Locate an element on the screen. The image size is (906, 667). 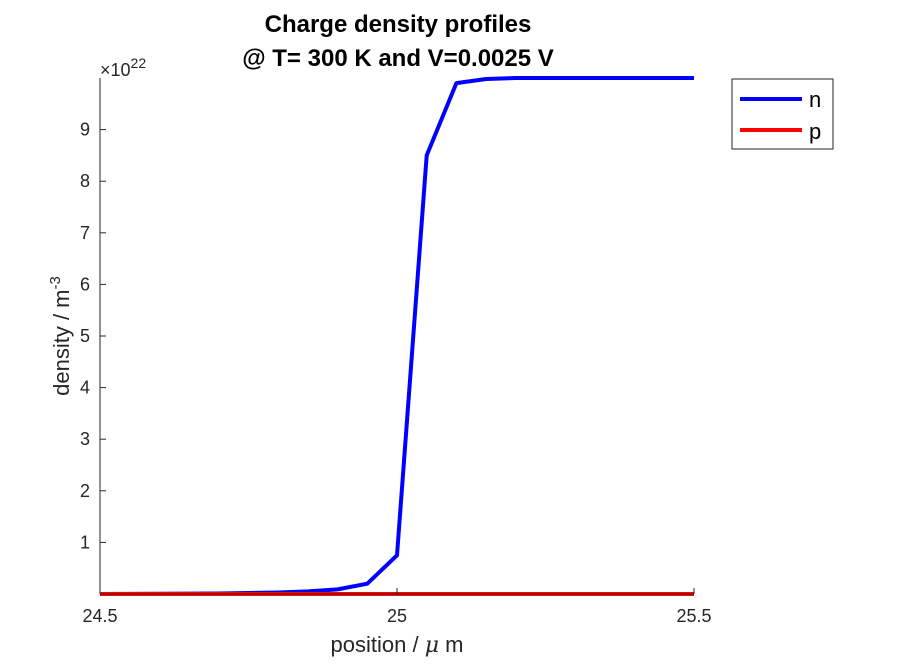
y-tick-label: 5 is located at coordinates (85, 336).